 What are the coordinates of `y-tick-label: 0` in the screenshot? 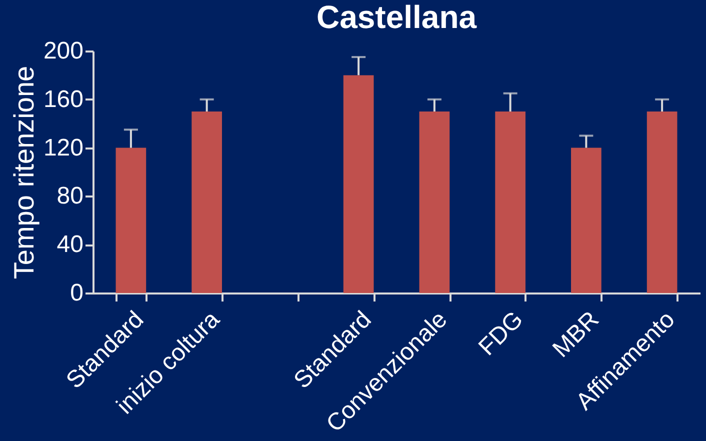 It's located at (77, 293).